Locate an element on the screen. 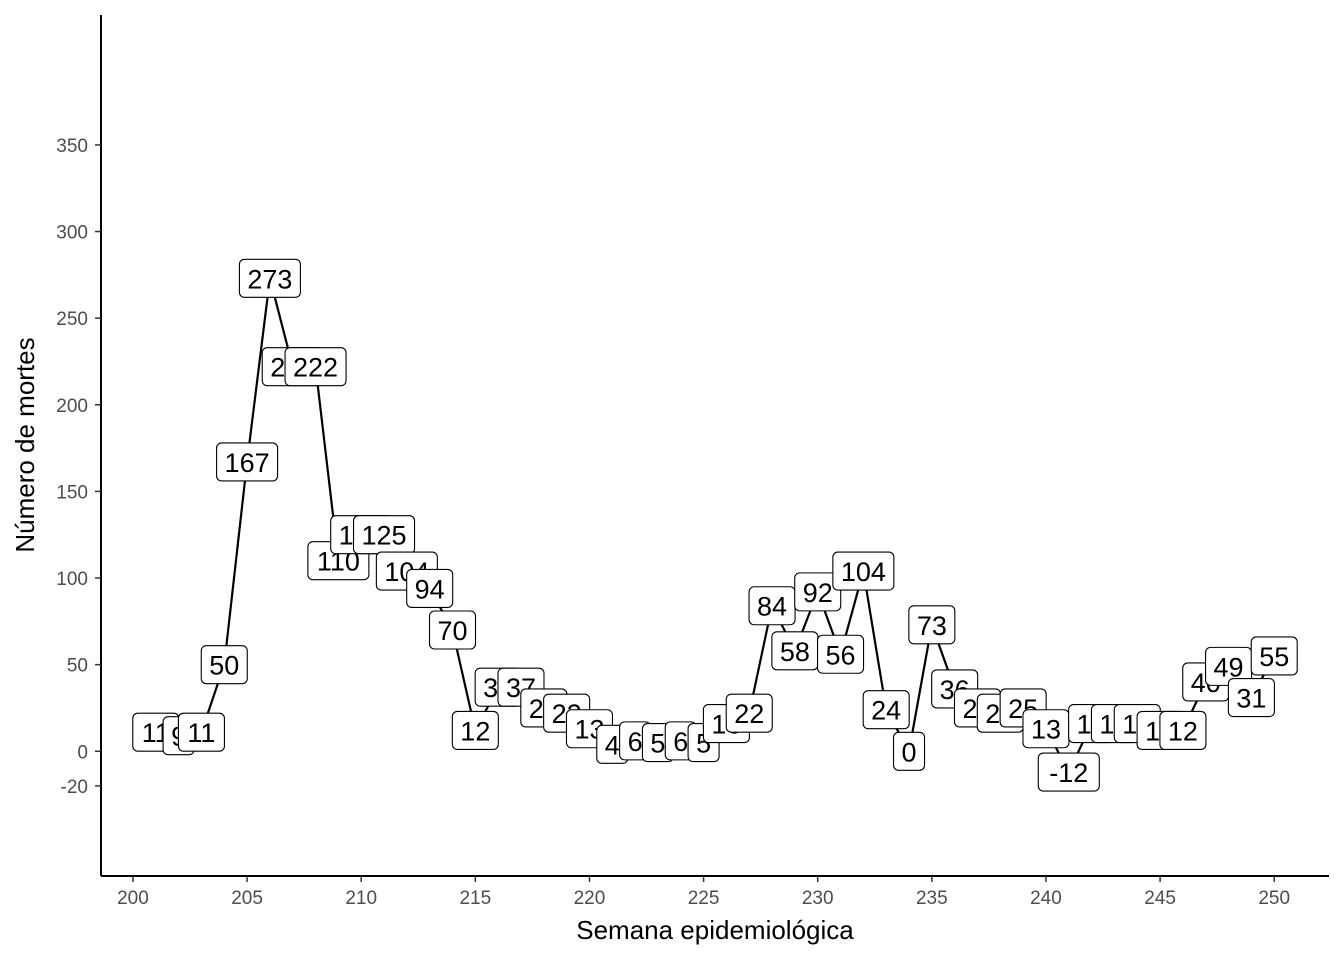  point-label-text: 22 is located at coordinates (749, 714).